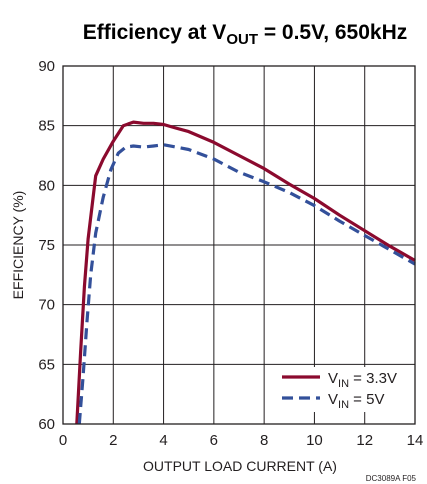  What do you see at coordinates (18, 245) in the screenshot?
I see `y-axis-label: EFFICIENCY (%)` at bounding box center [18, 245].